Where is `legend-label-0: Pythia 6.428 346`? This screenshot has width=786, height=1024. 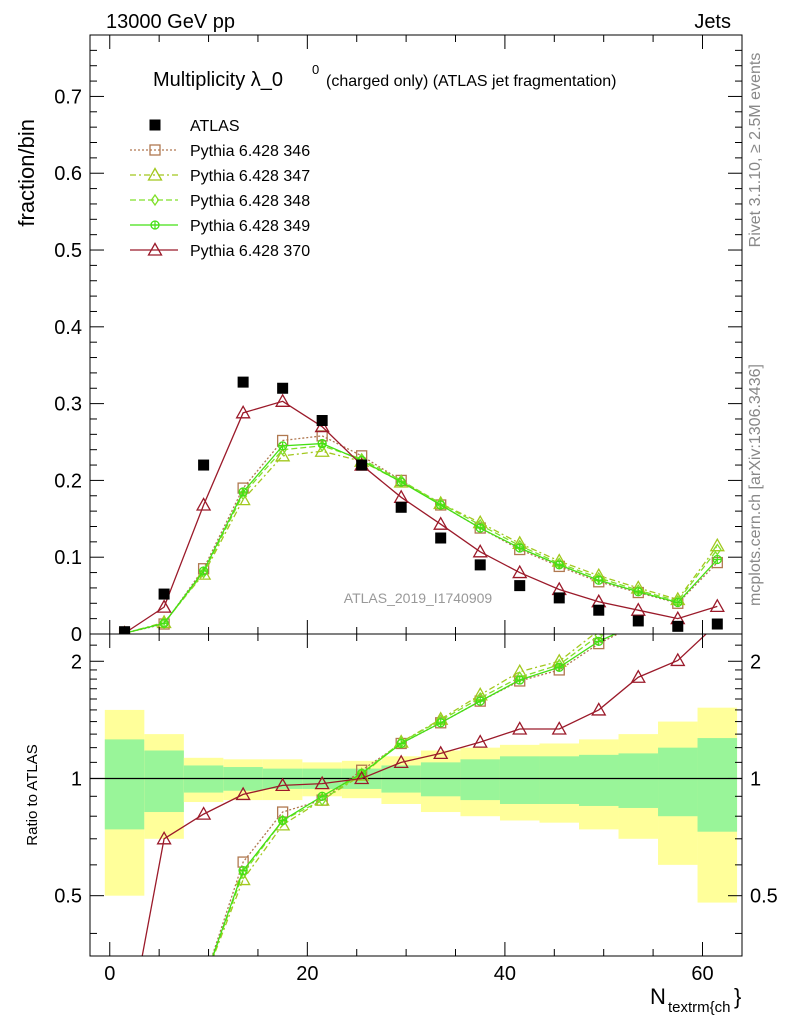
legend-label-0: Pythia 6.428 346 is located at coordinates (250, 151).